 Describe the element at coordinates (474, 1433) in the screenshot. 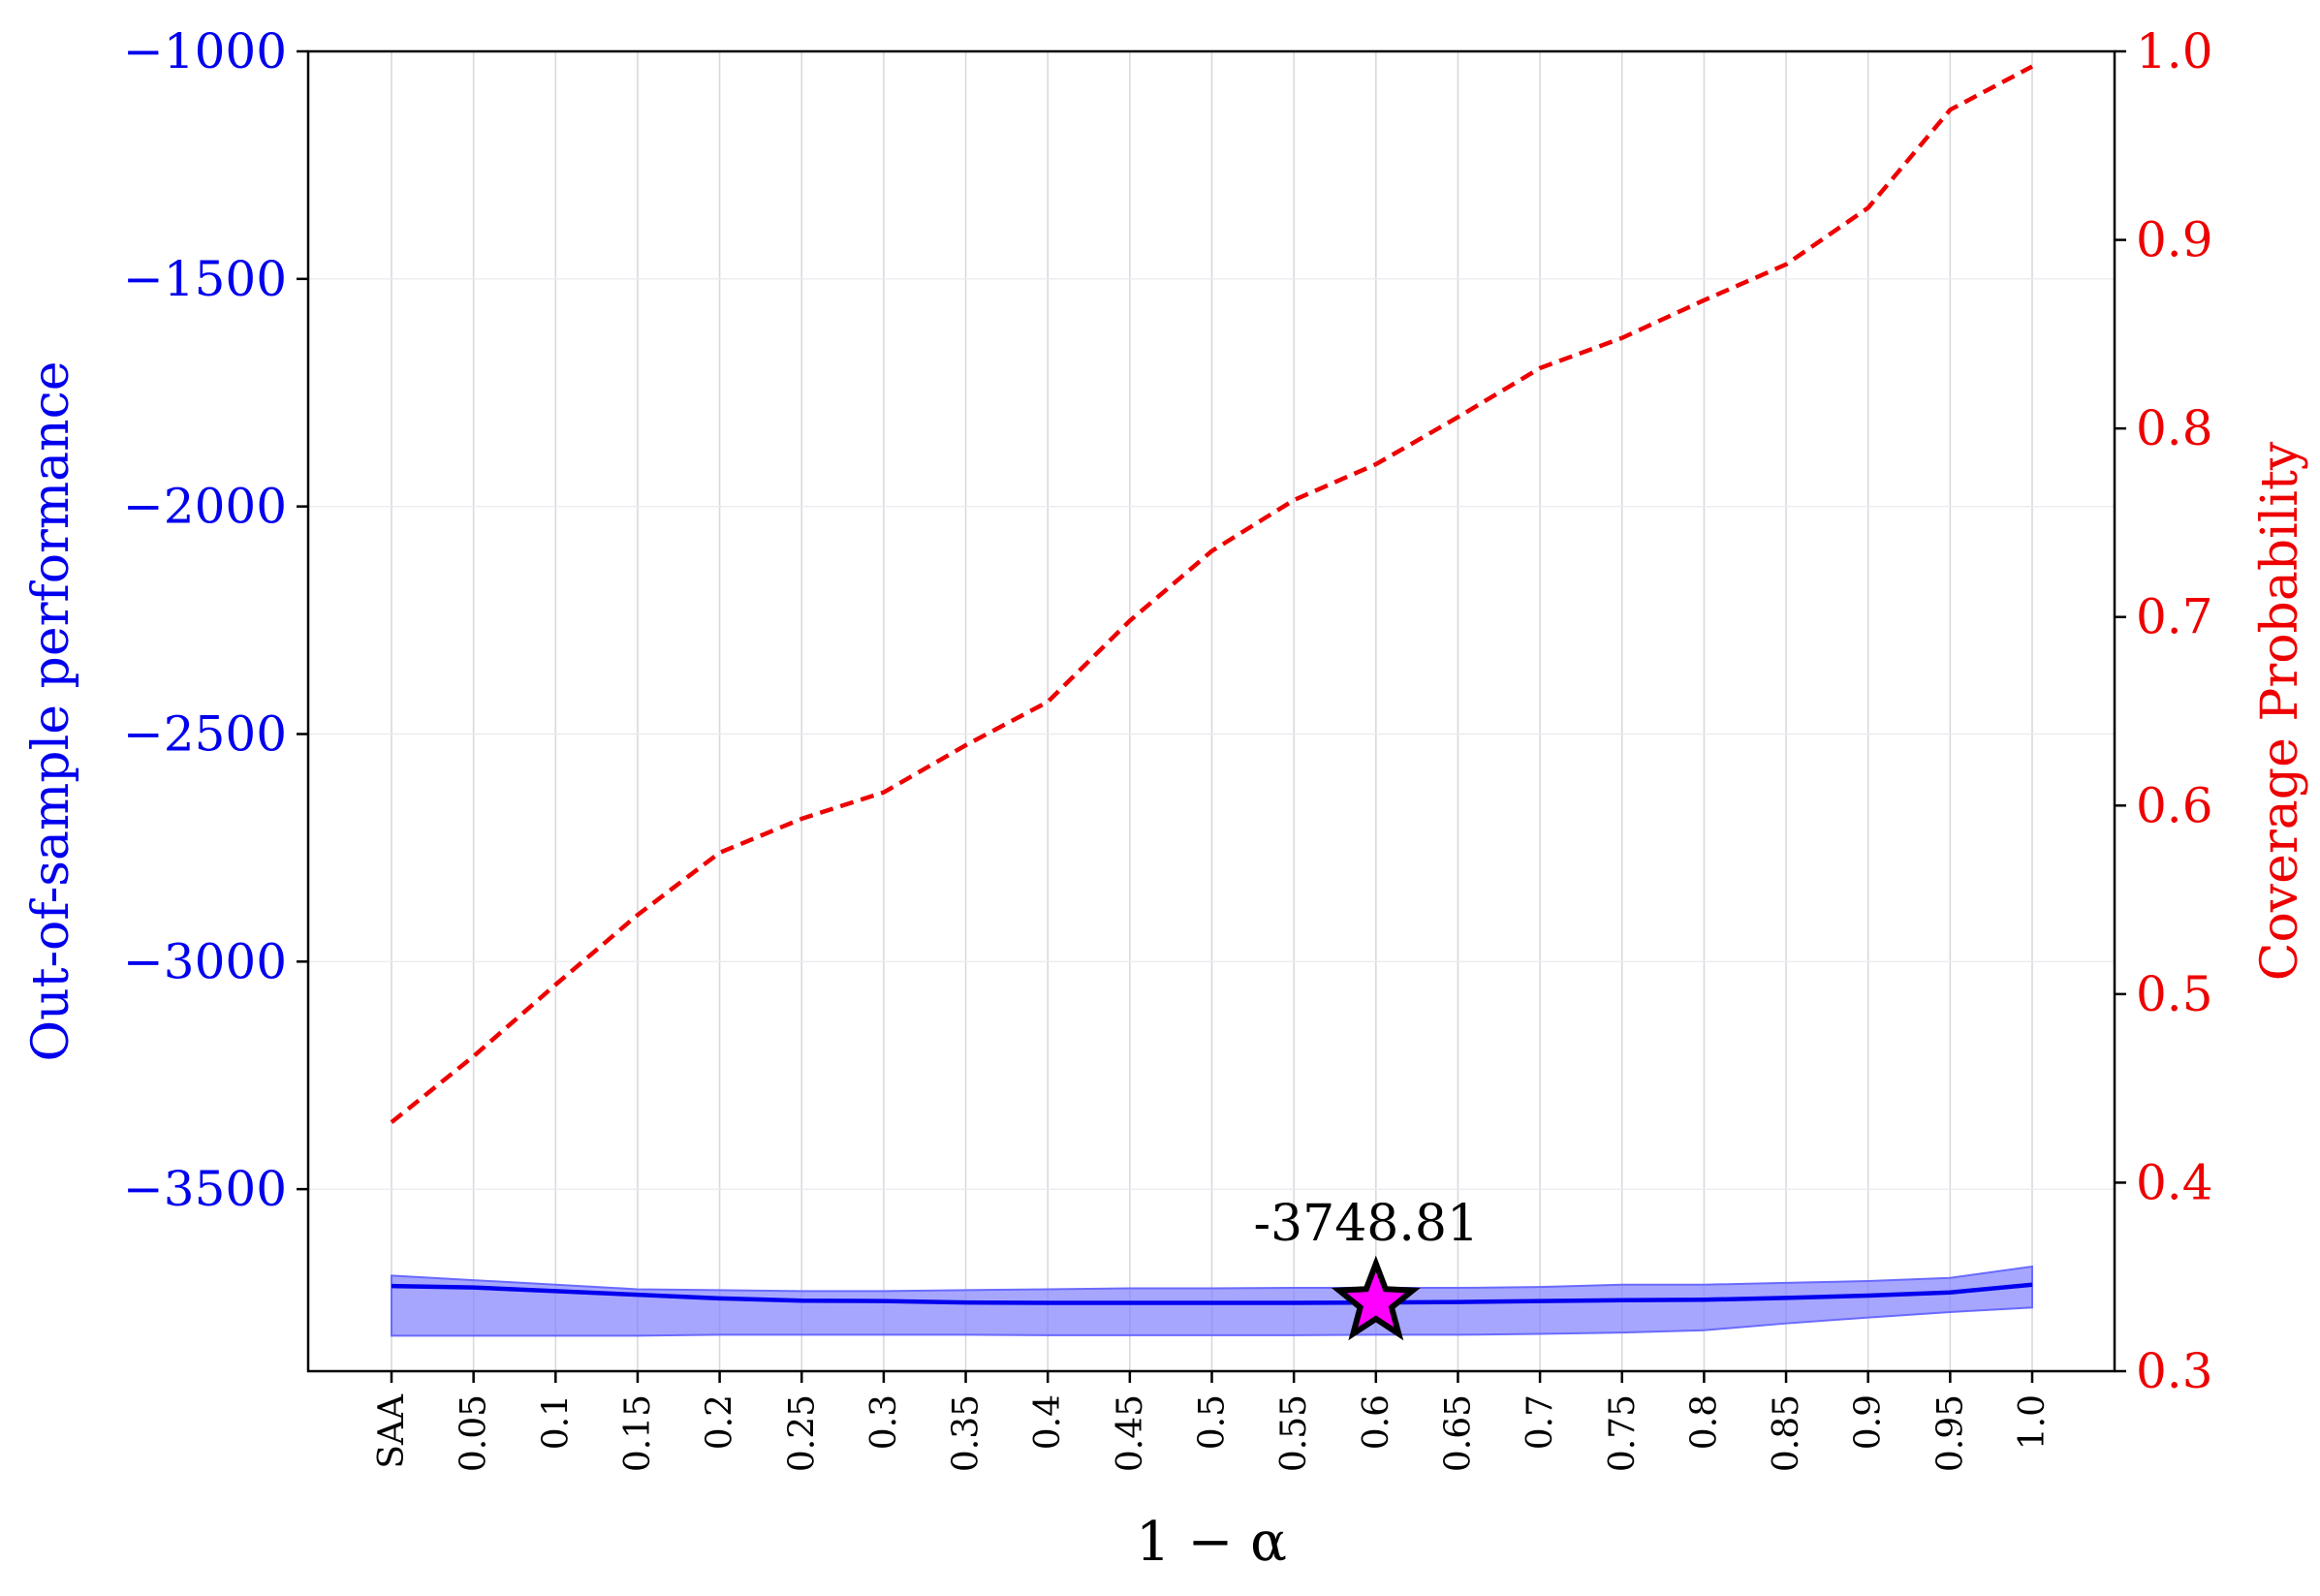

I see `x-tick-label: 0.05` at that location.